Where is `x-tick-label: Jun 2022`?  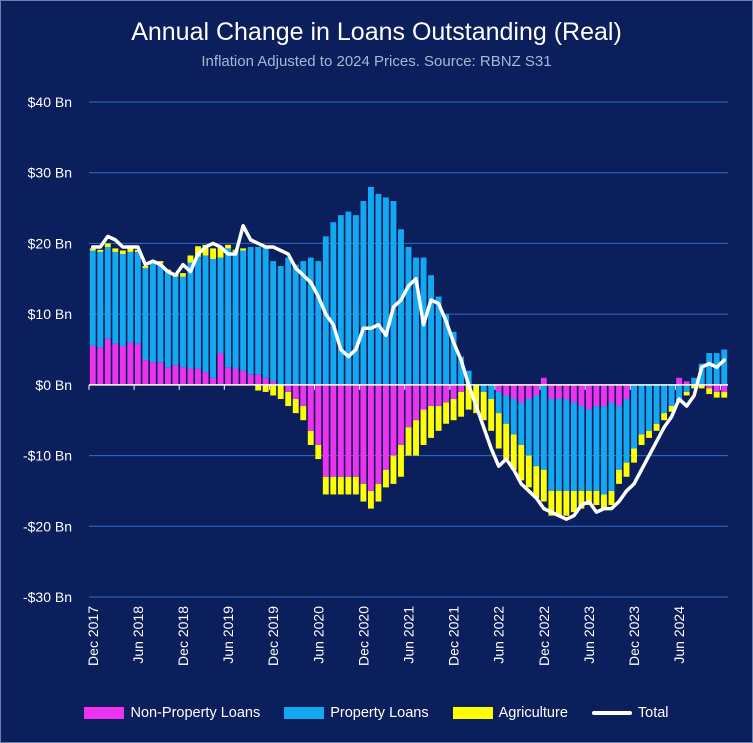 x-tick-label: Jun 2022 is located at coordinates (499, 635).